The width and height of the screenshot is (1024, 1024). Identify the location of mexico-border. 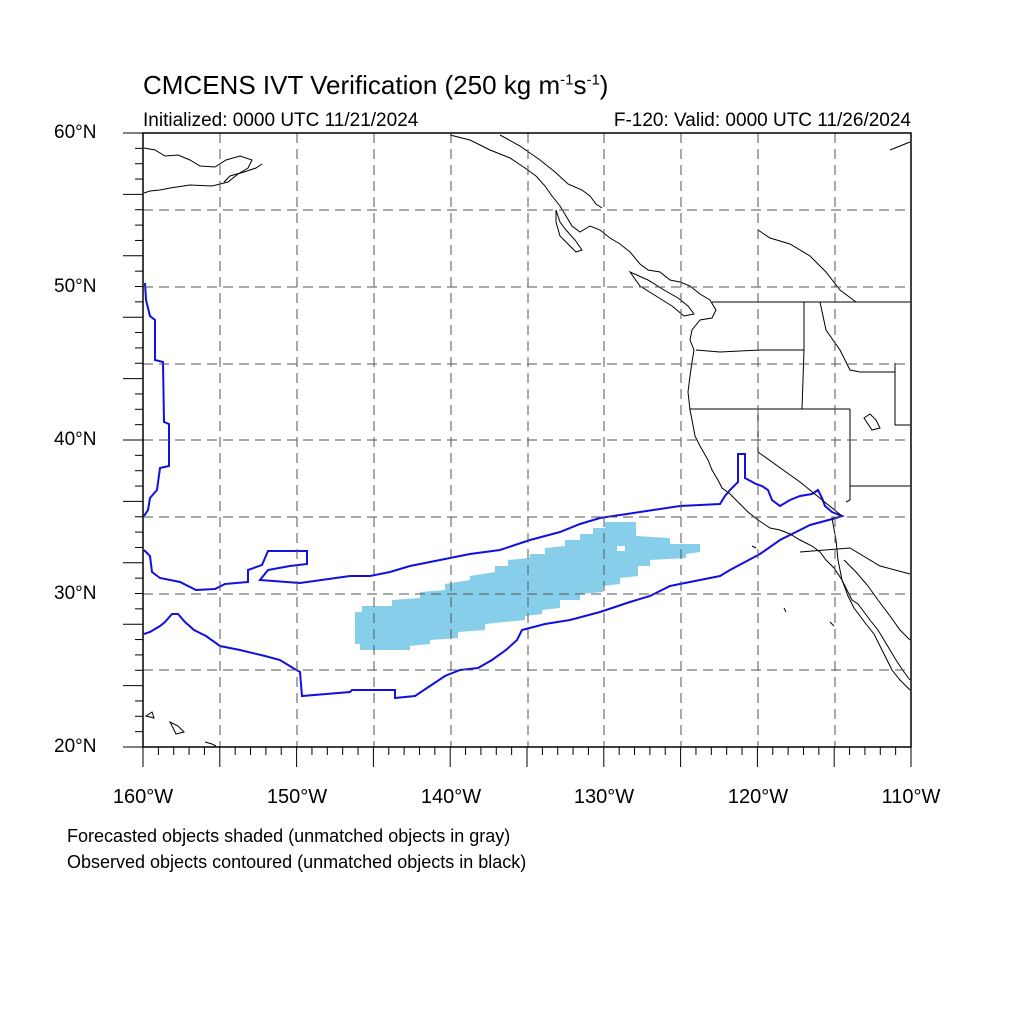
(855, 561).